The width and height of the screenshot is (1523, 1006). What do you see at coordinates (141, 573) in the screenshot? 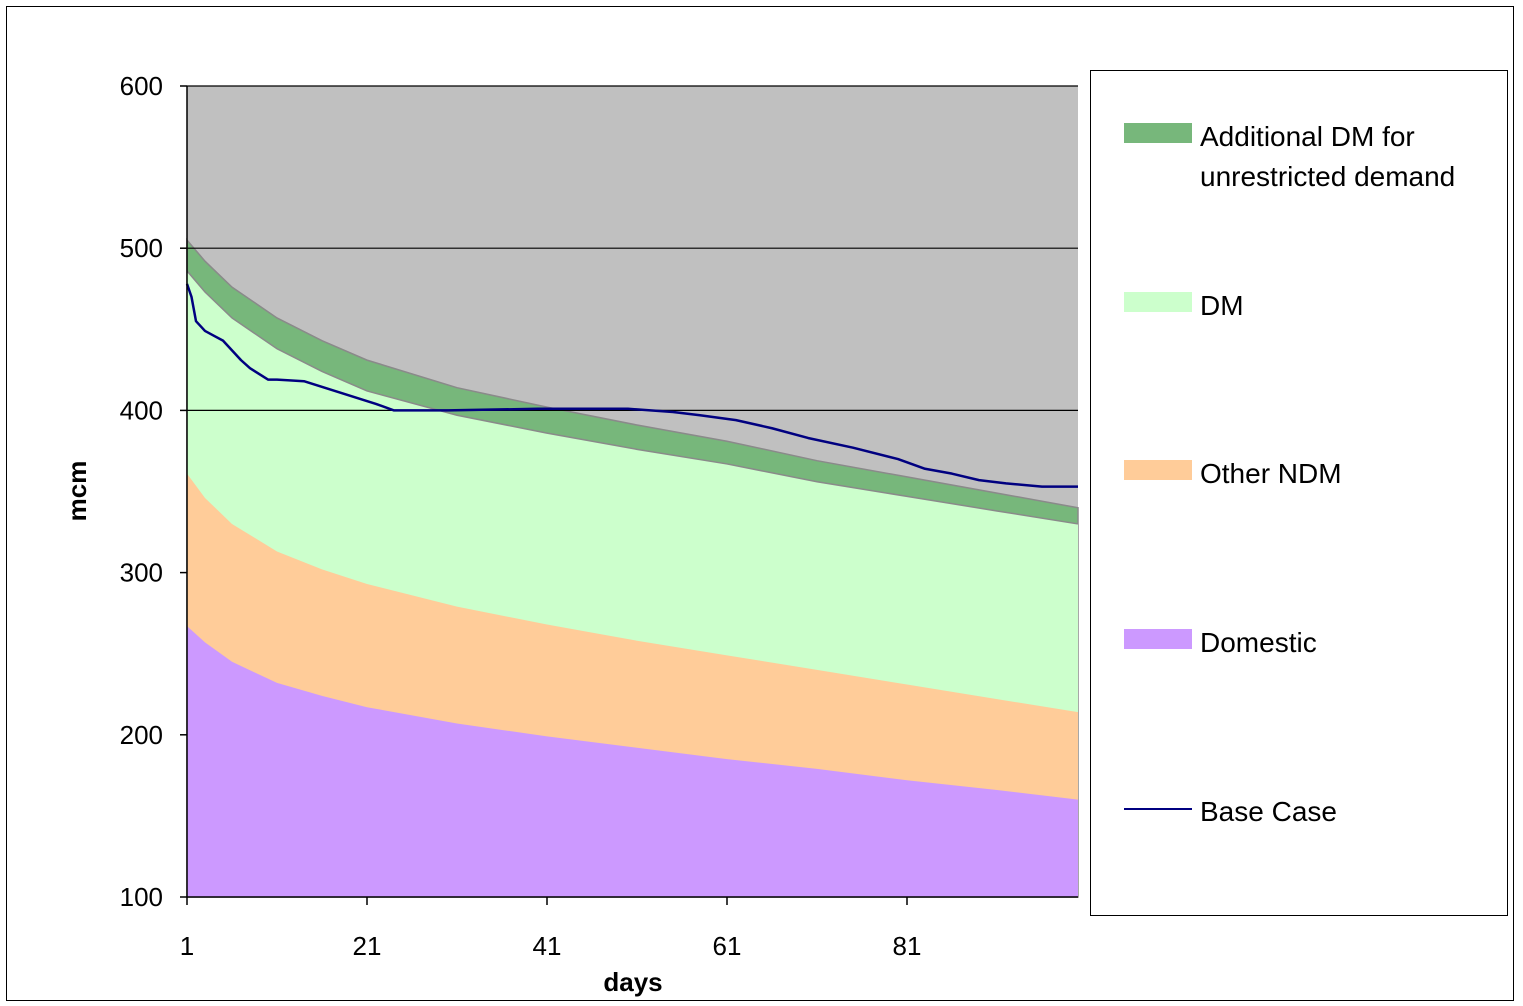
I see `y-tick-label-300: 300` at bounding box center [141, 573].